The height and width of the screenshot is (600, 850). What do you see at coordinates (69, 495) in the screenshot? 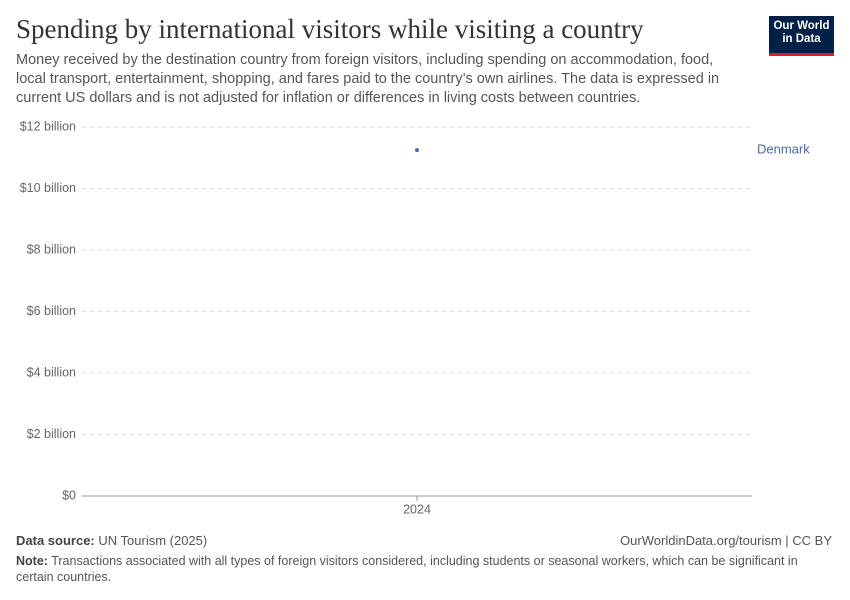
I see `y-tick-label: $0` at bounding box center [69, 495].